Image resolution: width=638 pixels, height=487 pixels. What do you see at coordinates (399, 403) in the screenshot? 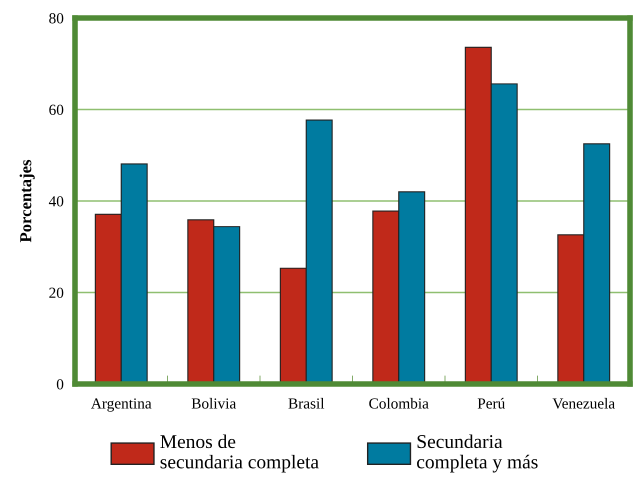
I see `x-tick-label: Colombia` at bounding box center [399, 403].